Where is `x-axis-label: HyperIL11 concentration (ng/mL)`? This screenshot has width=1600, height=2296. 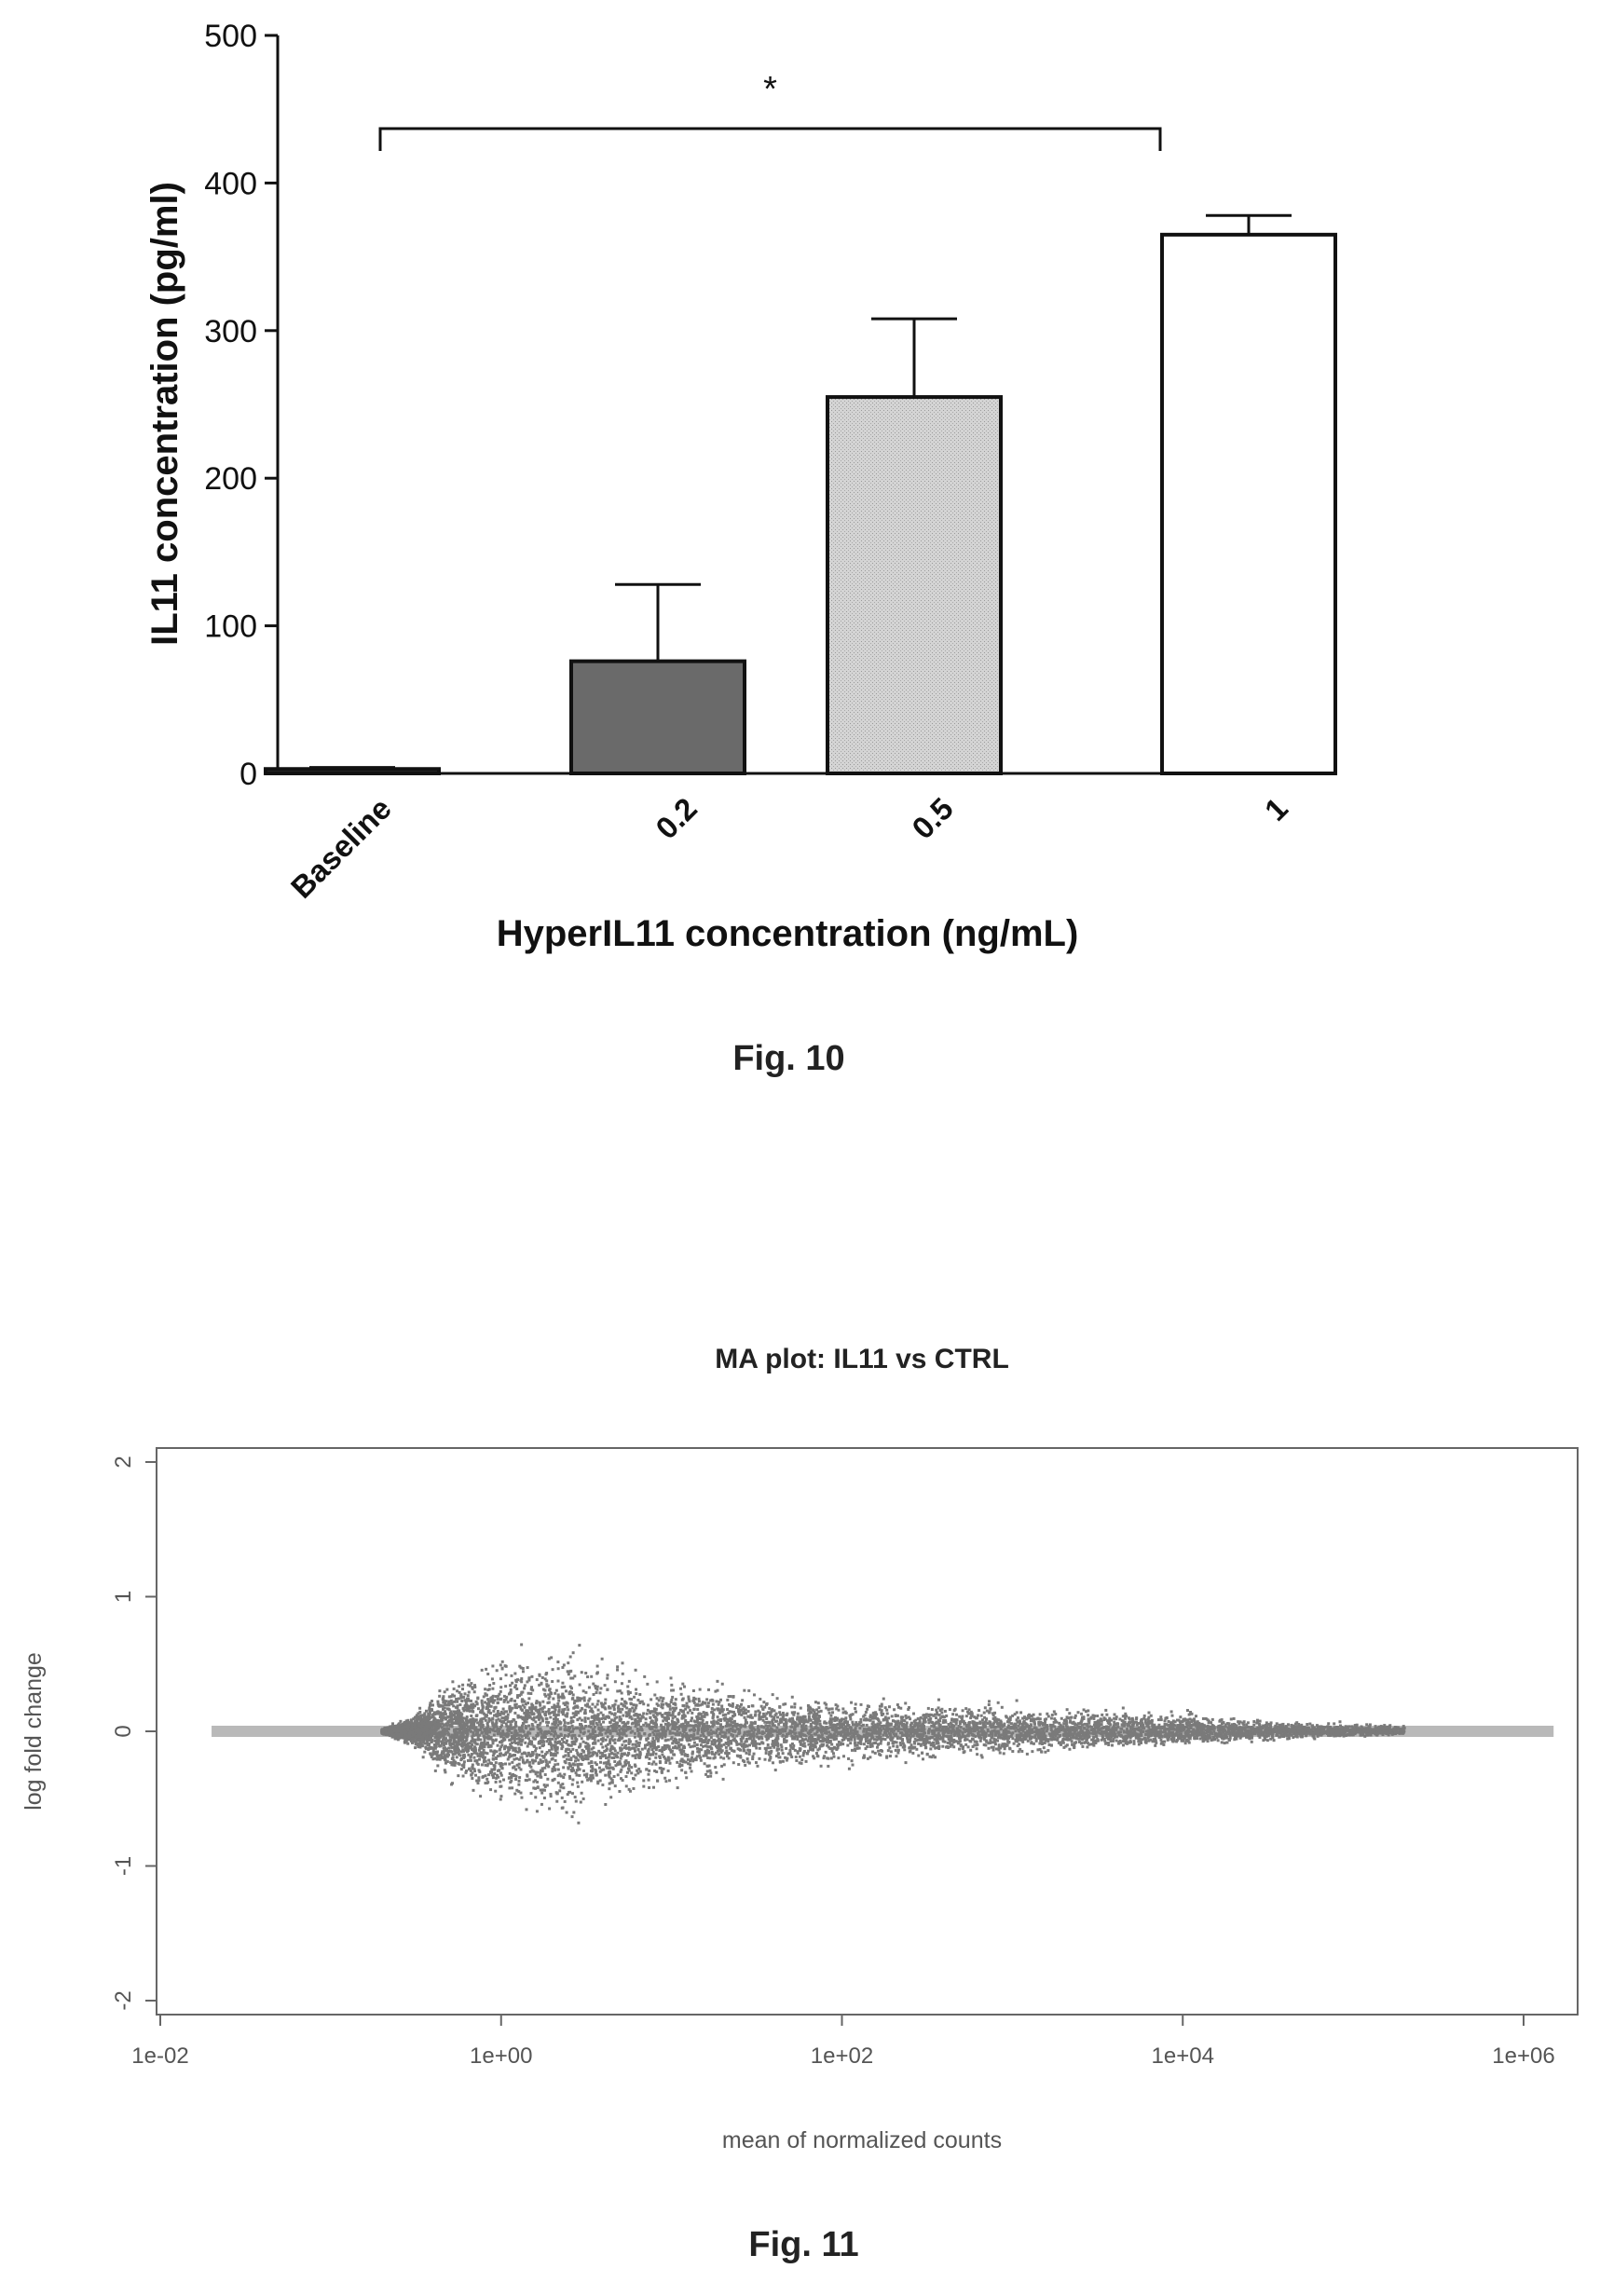 x-axis-label: HyperIL11 concentration (ng/mL) is located at coordinates (788, 933).